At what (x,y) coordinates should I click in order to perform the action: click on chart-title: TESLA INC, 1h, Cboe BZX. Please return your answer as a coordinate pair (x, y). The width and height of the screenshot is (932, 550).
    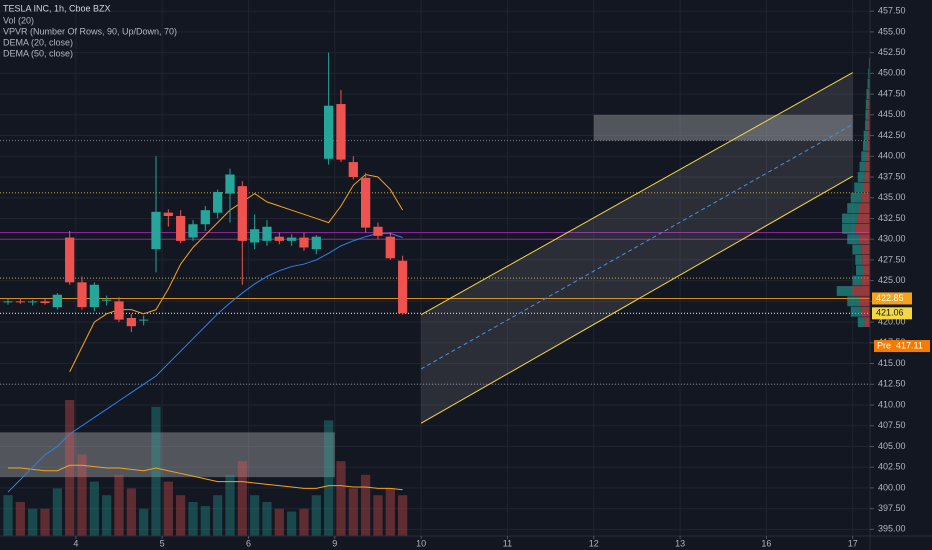
    Looking at the image, I should click on (57, 8).